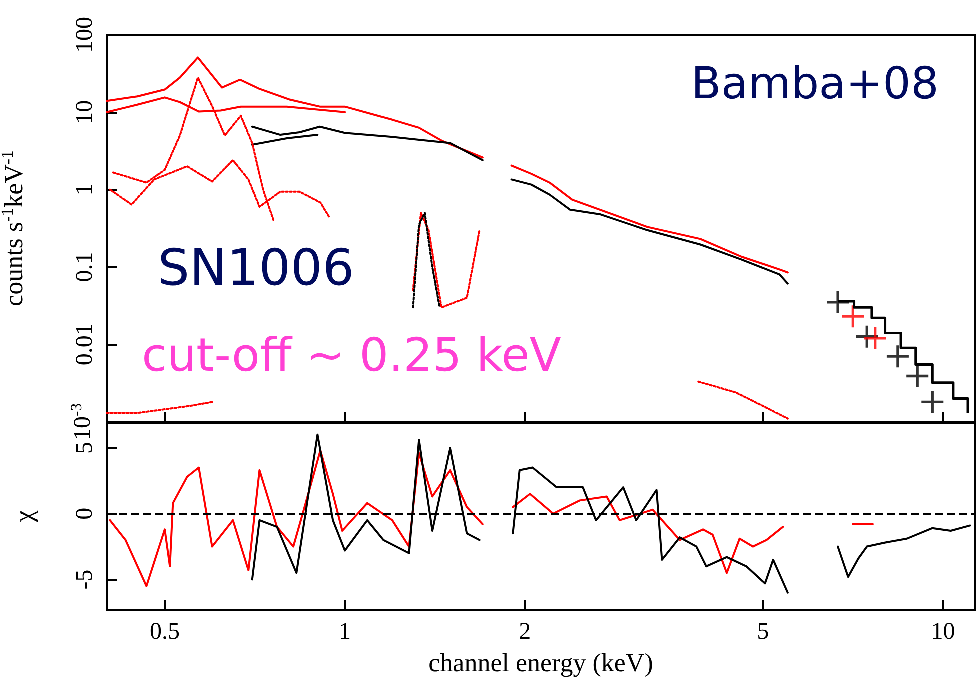 Image resolution: width=979 pixels, height=685 pixels. What do you see at coordinates (165, 632) in the screenshot?
I see `x-tick-label: 0.5` at bounding box center [165, 632].